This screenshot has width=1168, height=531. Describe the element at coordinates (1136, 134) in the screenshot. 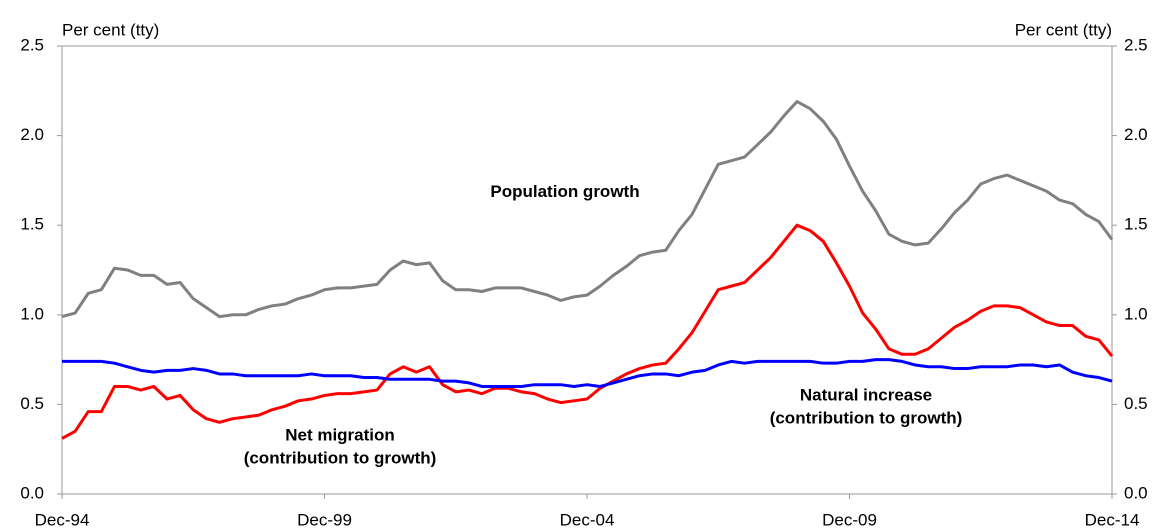

I see `y2-tick-label: 2.0` at that location.